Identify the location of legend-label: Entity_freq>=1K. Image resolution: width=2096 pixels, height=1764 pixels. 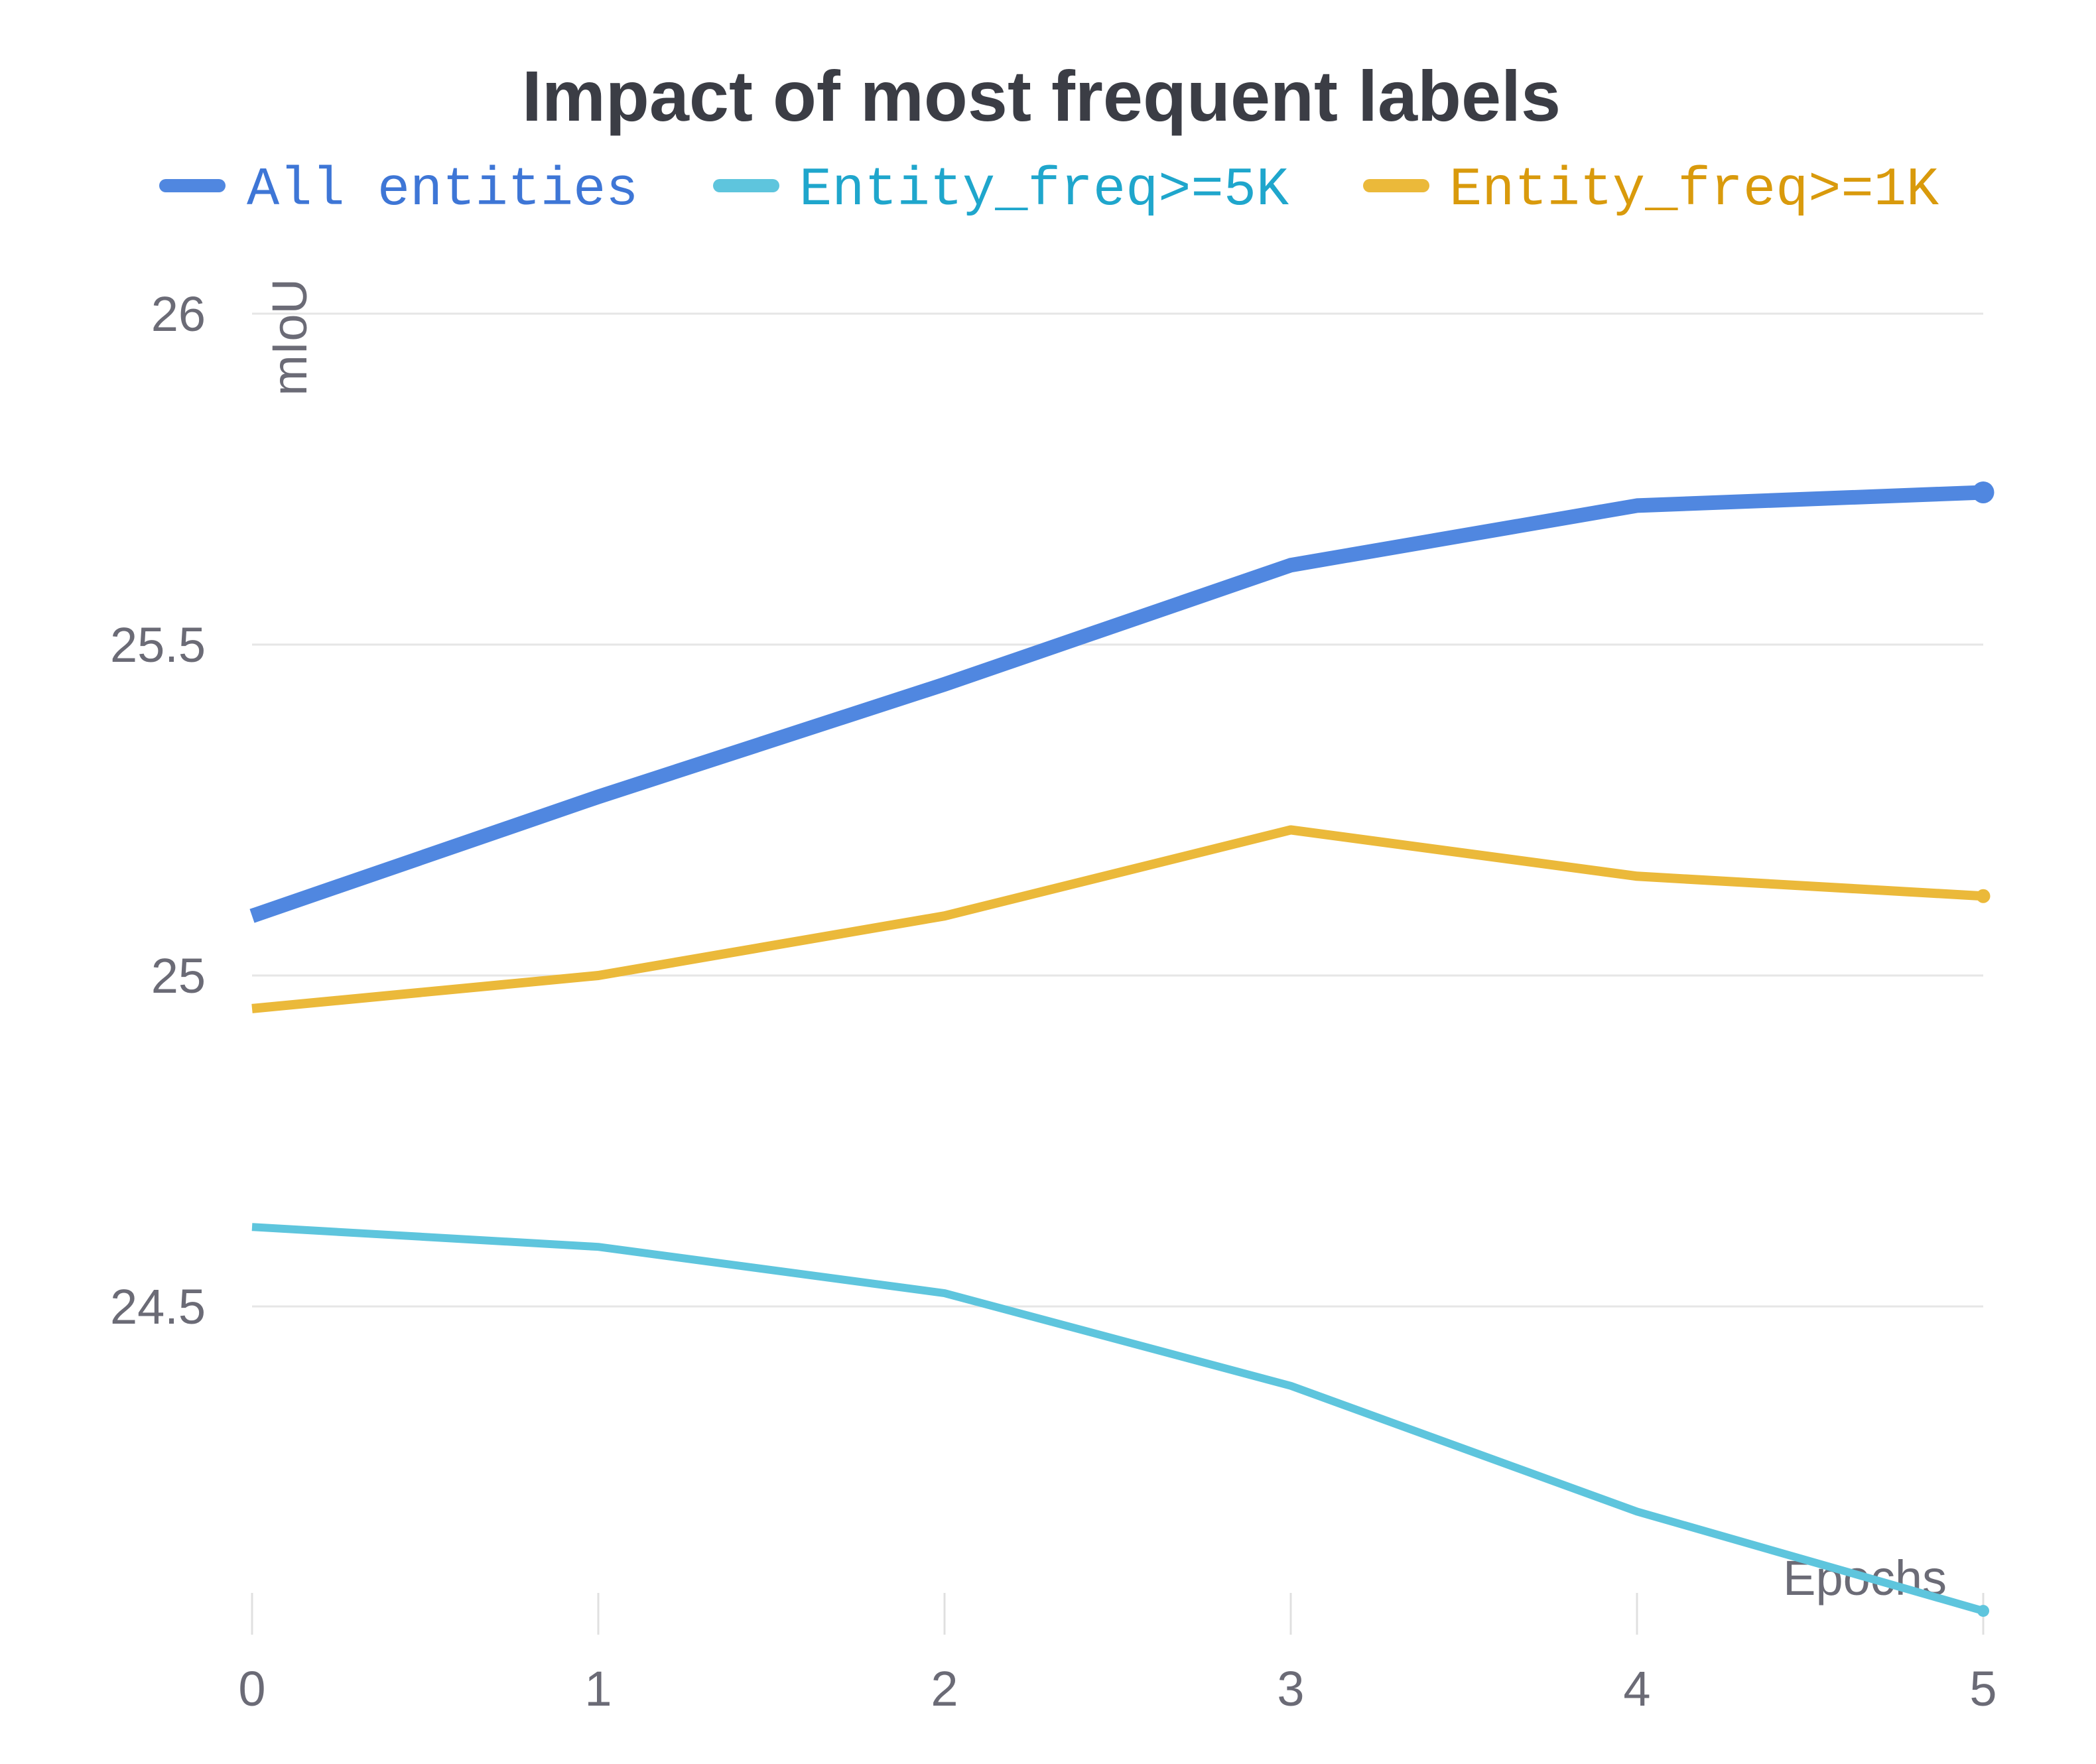
(1694, 190).